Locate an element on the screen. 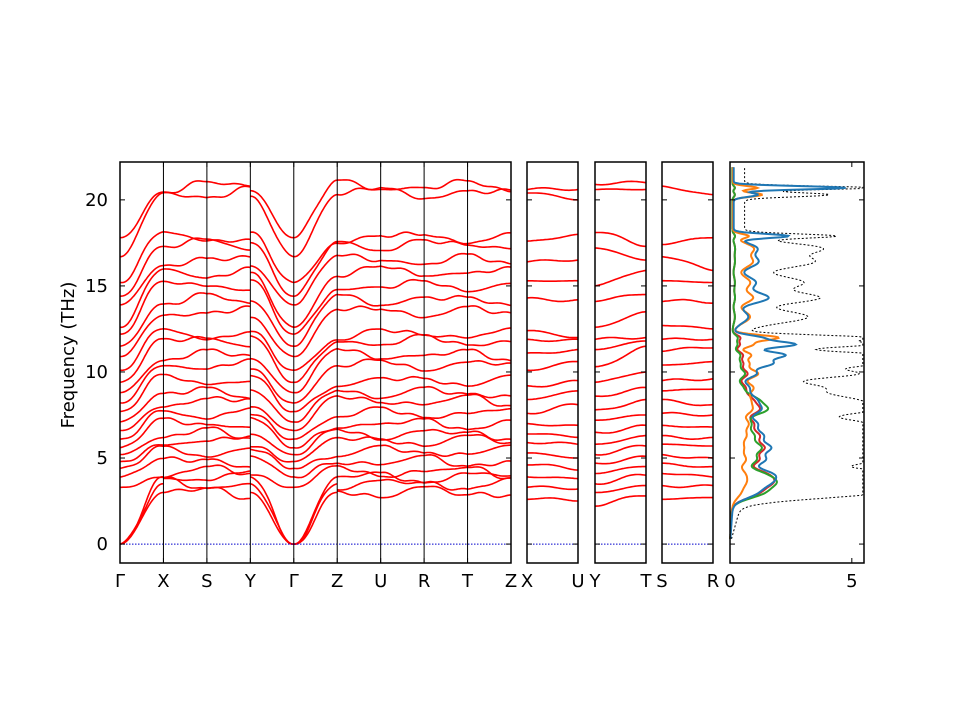 Image resolution: width=960 pixels, height=720 pixels. total-dos-line is located at coordinates (797, 353).